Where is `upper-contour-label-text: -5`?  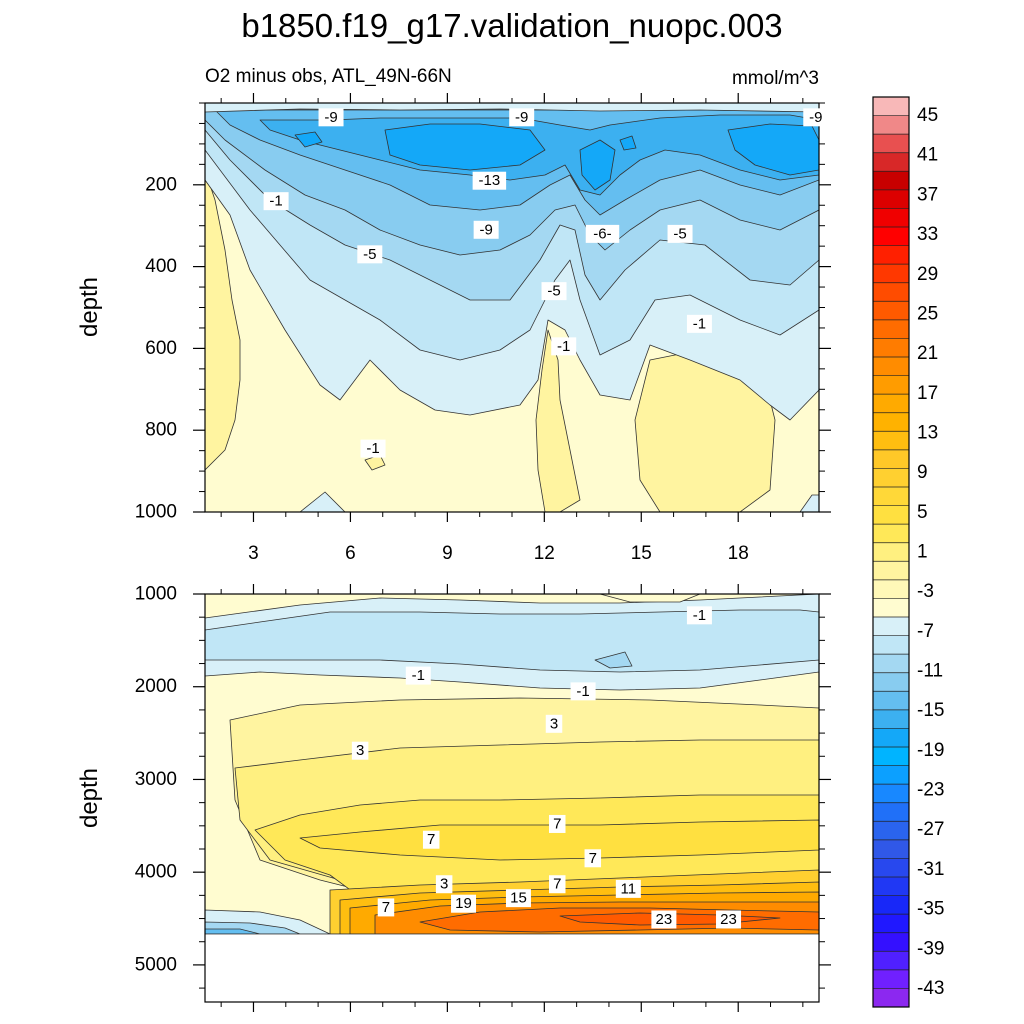 upper-contour-label-text: -5 is located at coordinates (553, 291).